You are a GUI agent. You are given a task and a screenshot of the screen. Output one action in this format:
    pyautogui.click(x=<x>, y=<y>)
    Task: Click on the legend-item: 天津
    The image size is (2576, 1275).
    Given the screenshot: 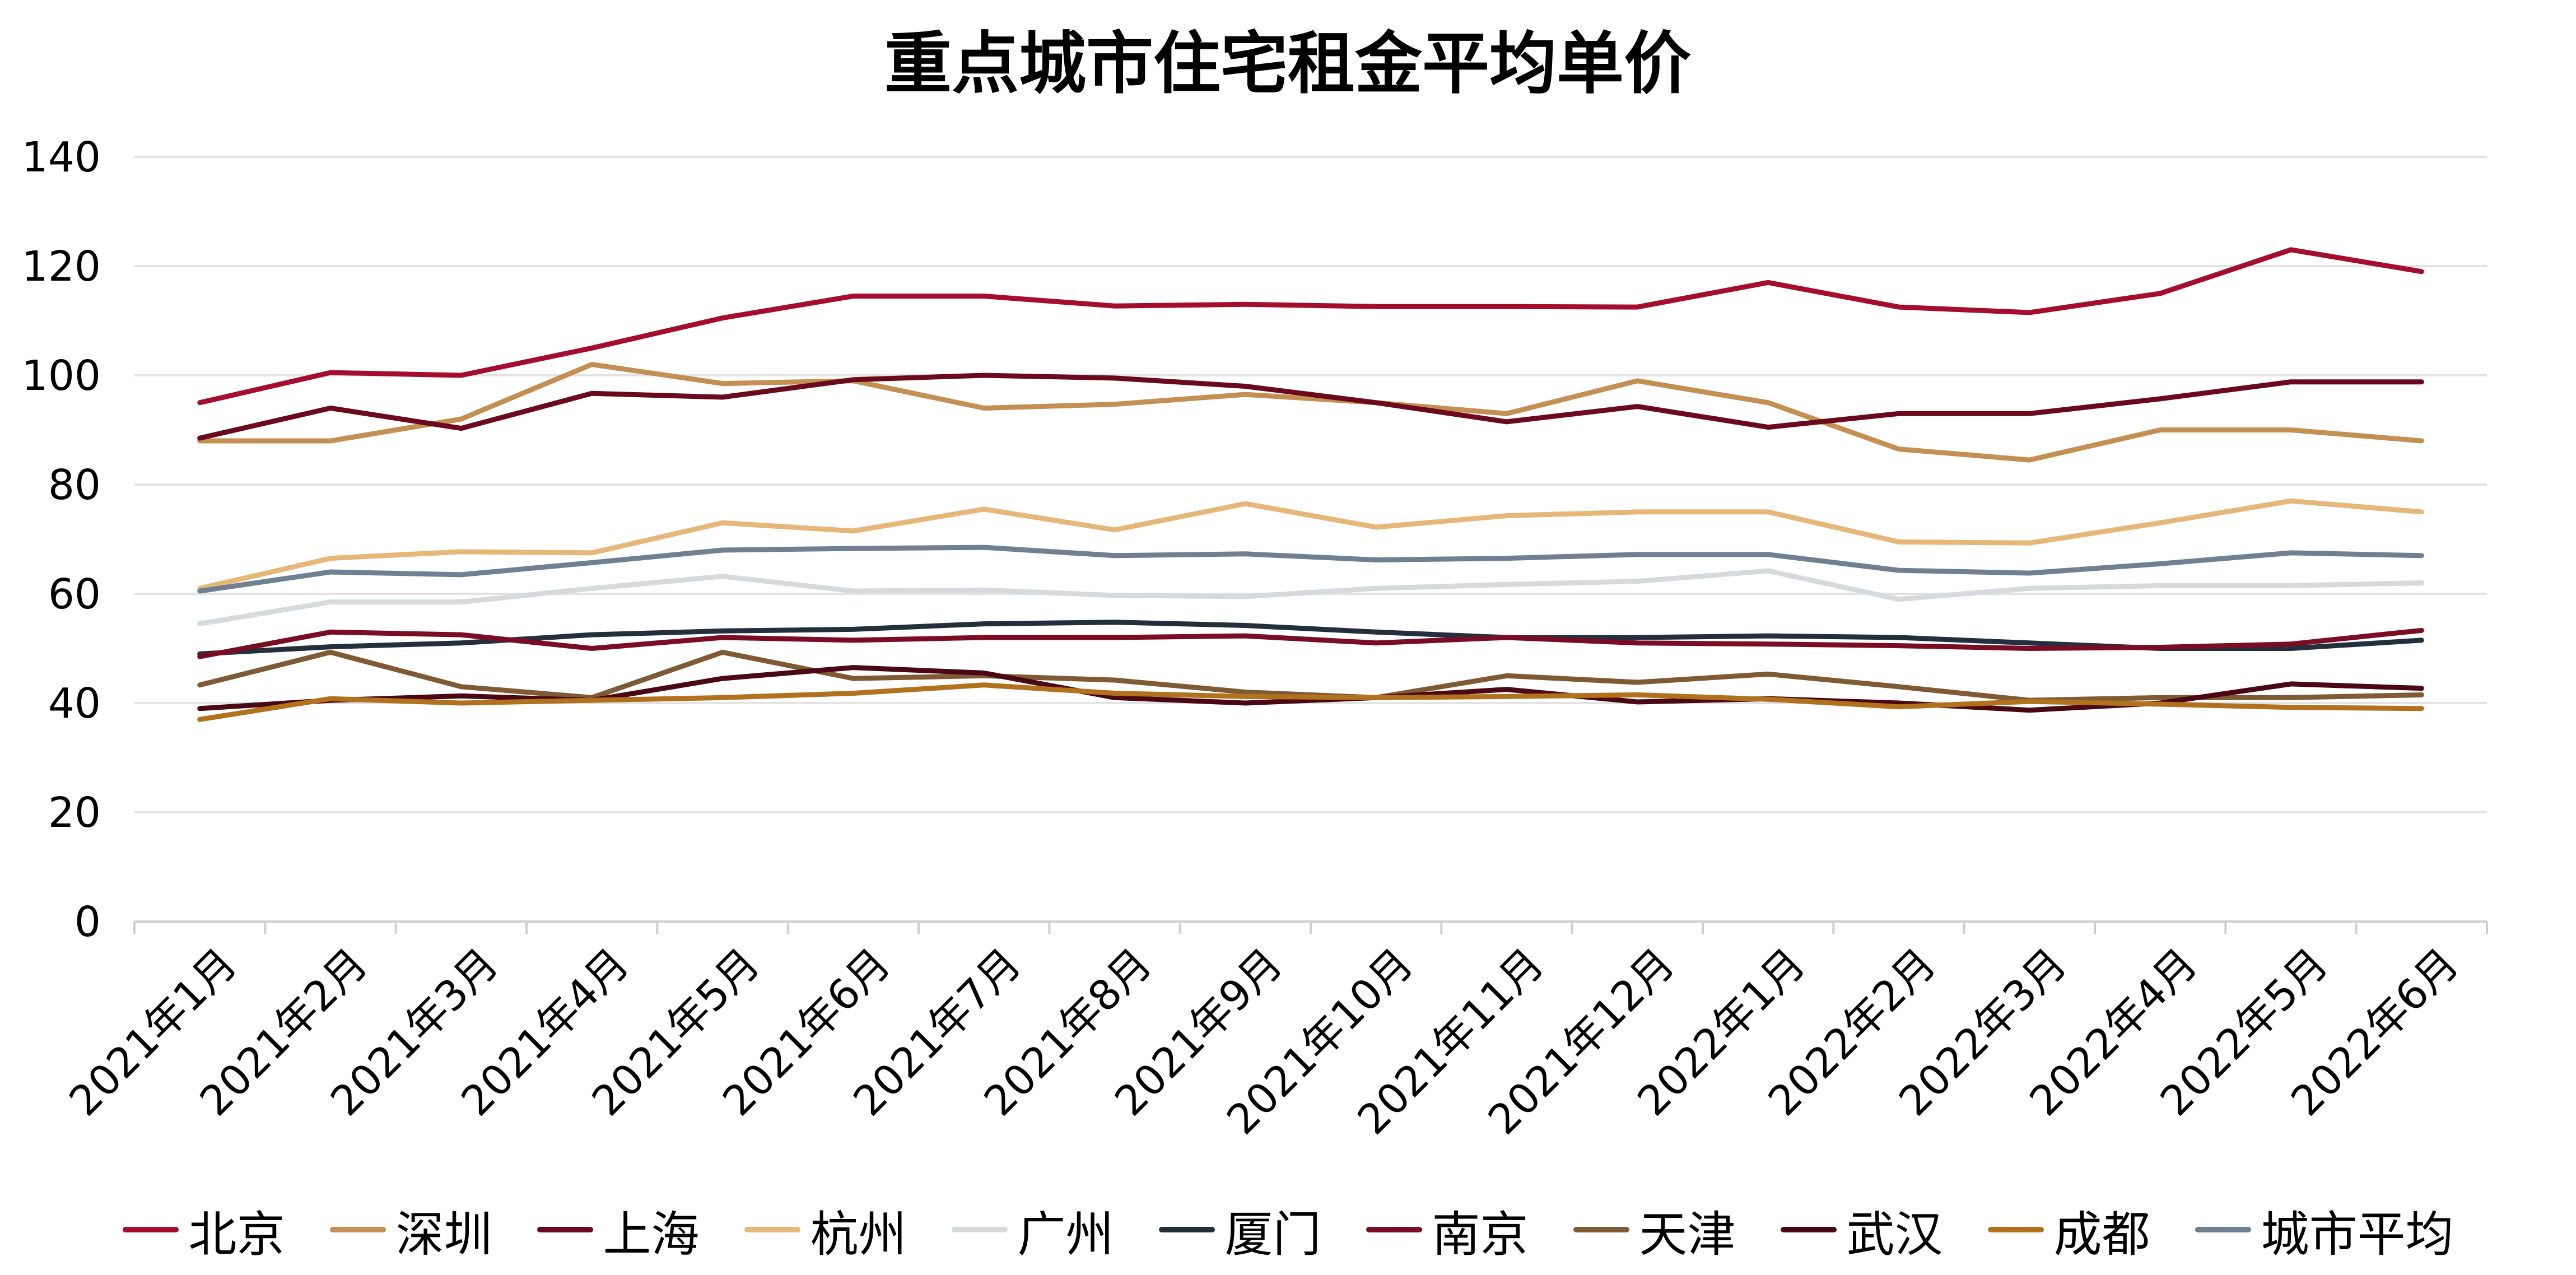 What is the action you would take?
    pyautogui.click(x=1654, y=1230)
    